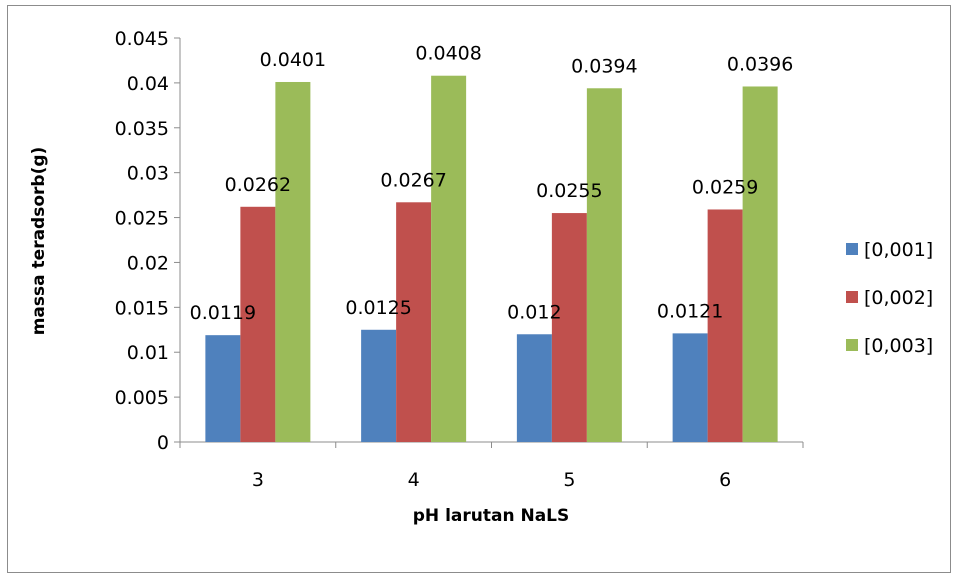  What do you see at coordinates (142, 398) in the screenshot?
I see `y-tick-label: 0.005` at bounding box center [142, 398].